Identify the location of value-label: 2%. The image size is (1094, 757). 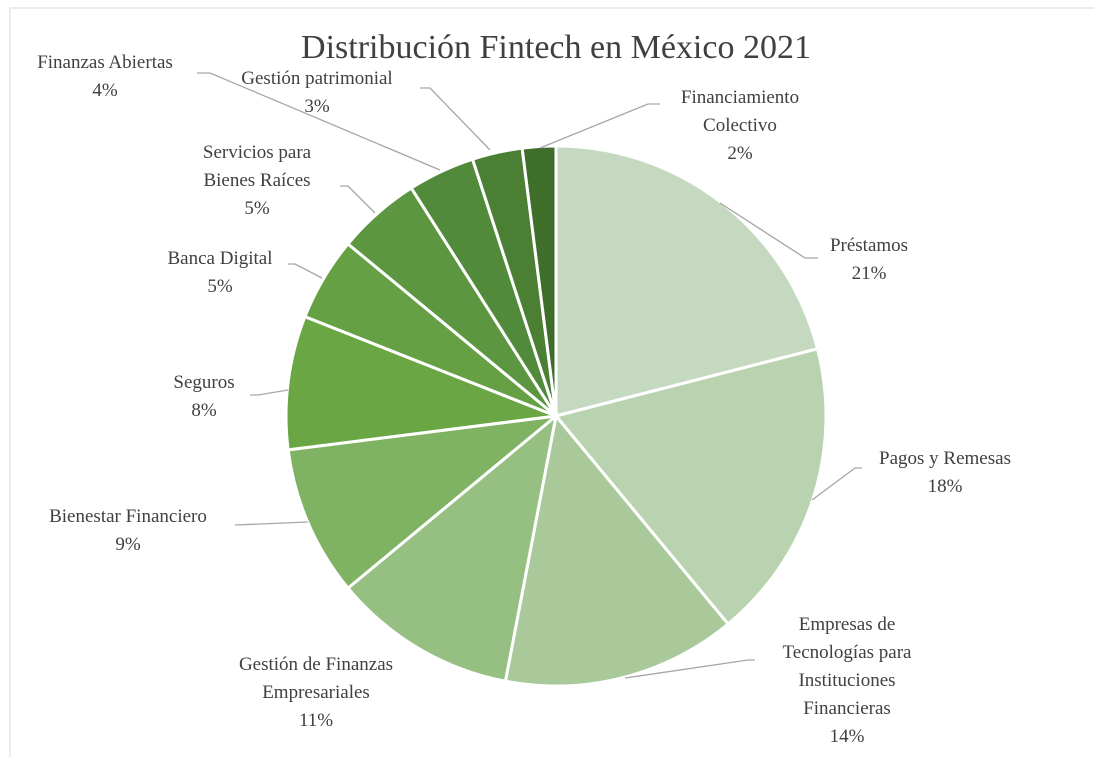
(740, 153).